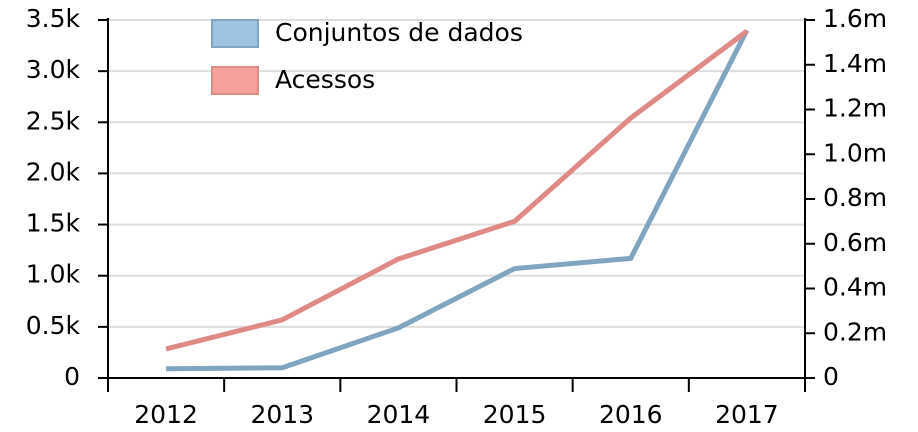  Describe the element at coordinates (53, 325) in the screenshot. I see `y-tick-label: 0.5k` at that location.